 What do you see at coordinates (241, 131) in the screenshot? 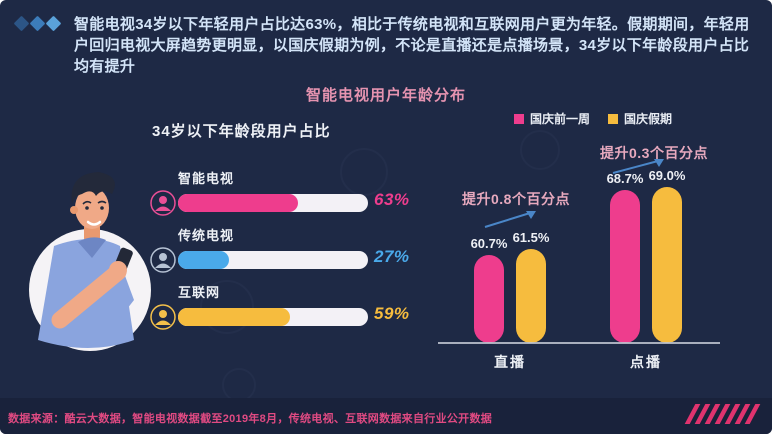
I see `left-chart-heading: 34岁以下年龄段用户占比` at bounding box center [241, 131].